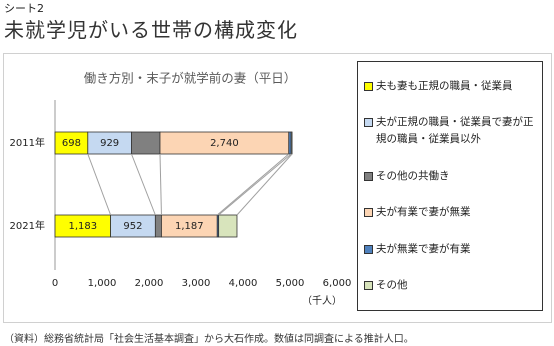 The height and width of the screenshot is (346, 554). I want to click on legend-item: 夫が有業で妻が無業, so click(450, 212).